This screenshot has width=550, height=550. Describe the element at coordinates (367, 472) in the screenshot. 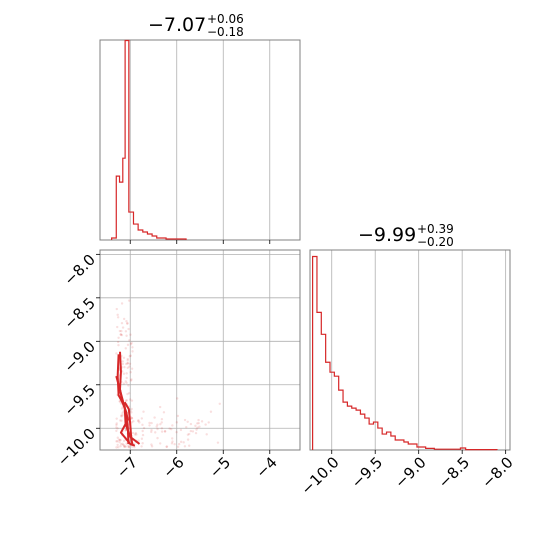

I see `panel-3-xtick-label-1: −9.5` at that location.